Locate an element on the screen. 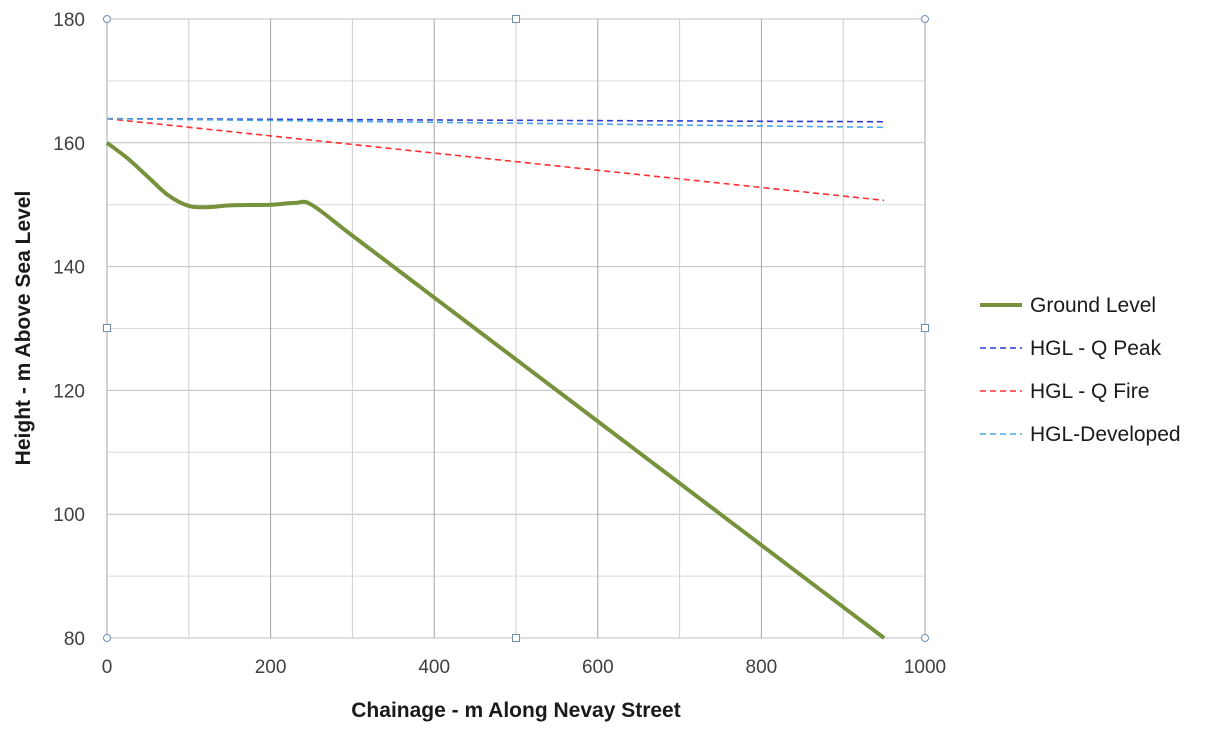 The width and height of the screenshot is (1214, 729). x-tick-label: 400 is located at coordinates (434, 667).